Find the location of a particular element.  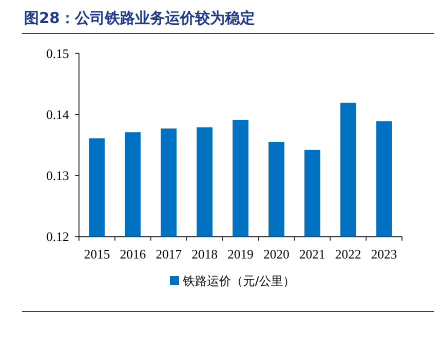

x-tick-label: 2020 is located at coordinates (276, 254).